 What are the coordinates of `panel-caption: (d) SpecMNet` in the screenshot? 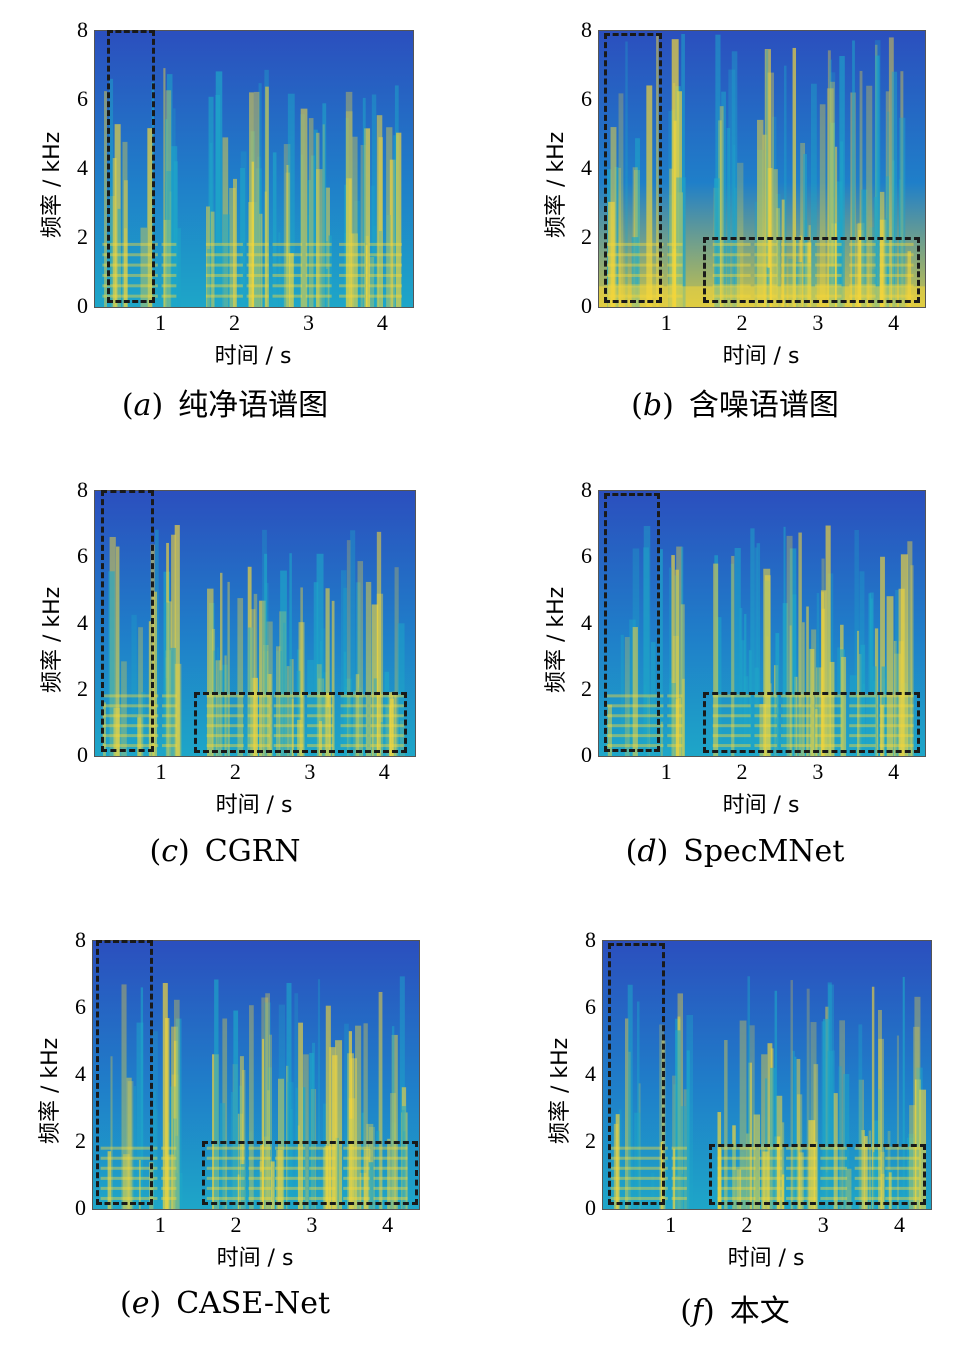 It's located at (735, 851).